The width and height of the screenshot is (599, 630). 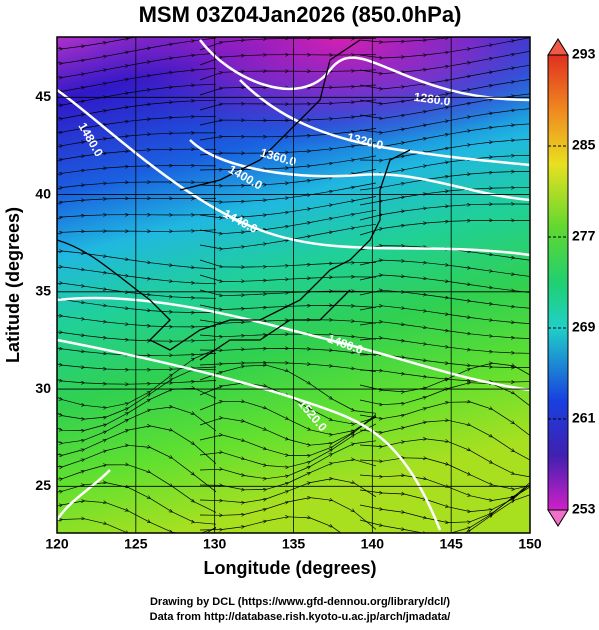 What do you see at coordinates (43, 193) in the screenshot?
I see `y-tick-label: 40` at bounding box center [43, 193].